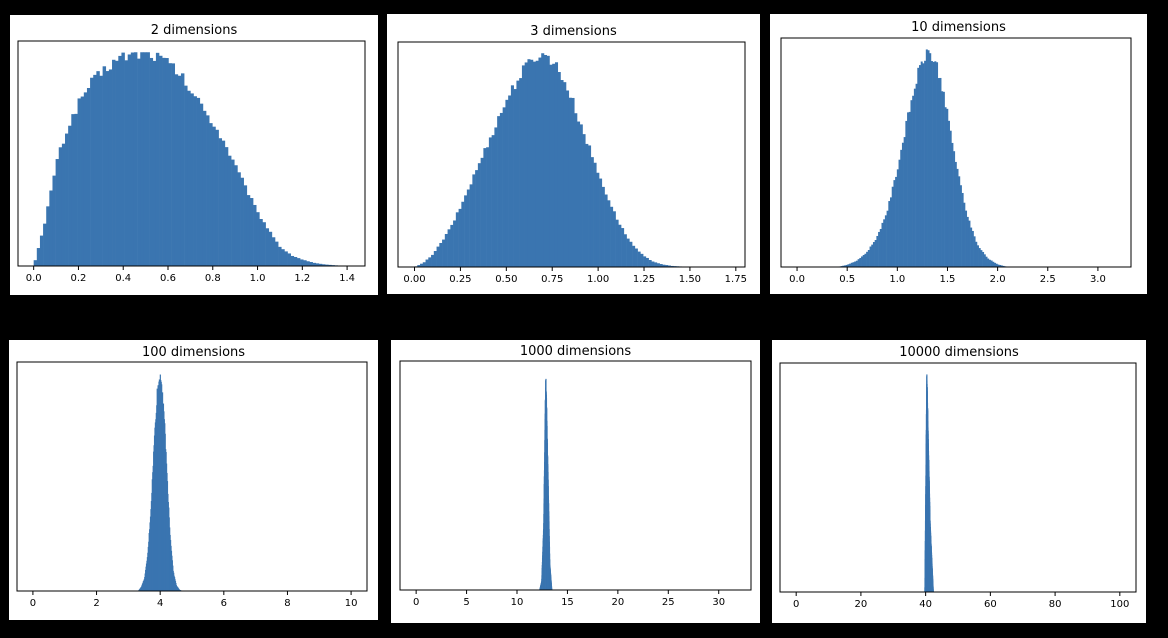  I want to click on histogram-panel-2d: 2 dimensions 0.0 0.2 0.4 0.6 0.8 1.0 1.2 1.4, so click(194, 155).